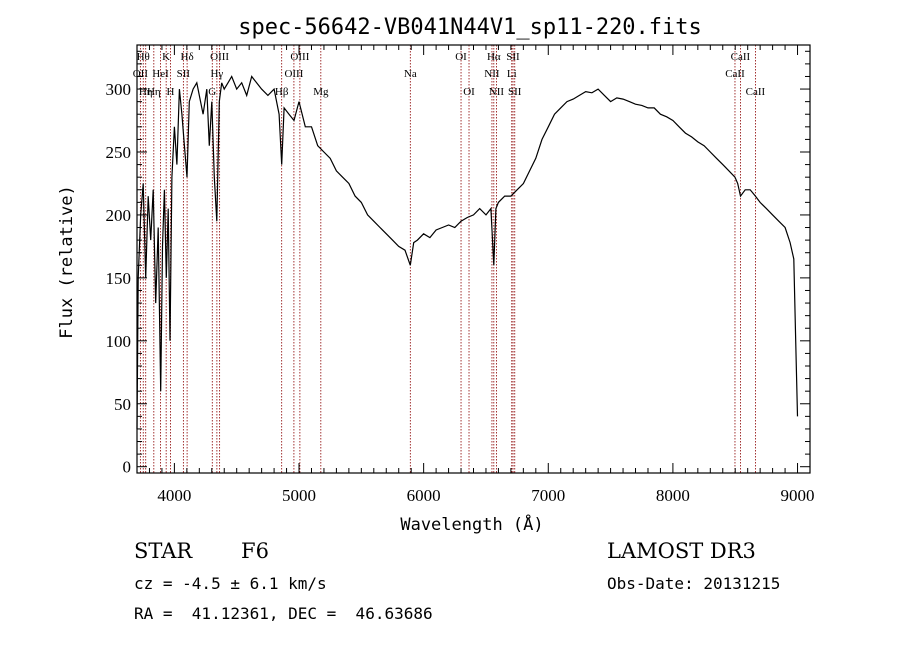  I want to click on coordinates: RA = 41.12361, DEC = 46.63686, so click(283, 613).